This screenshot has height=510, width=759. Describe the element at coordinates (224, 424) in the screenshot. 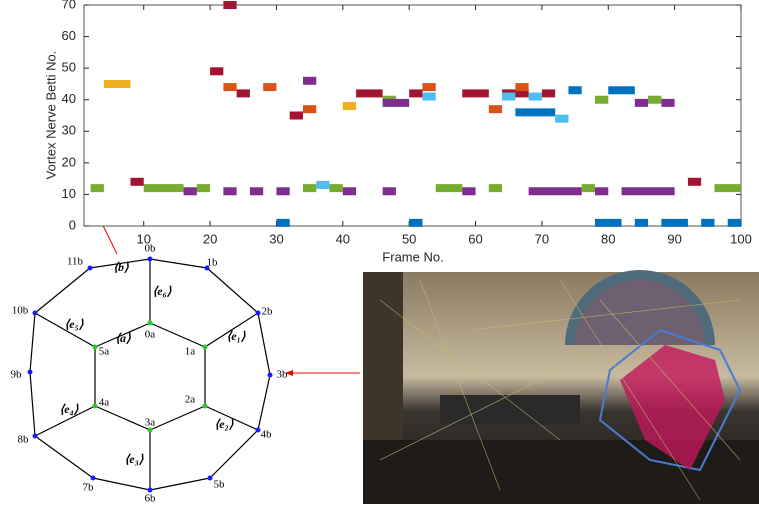

I see `cell-label: ⟨e₂⟩` at that location.